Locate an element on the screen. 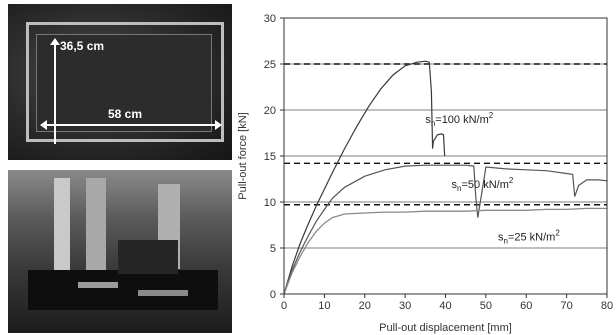 Image resolution: width=616 pixels, height=335 pixels. x-tick-label: 70 is located at coordinates (567, 306).